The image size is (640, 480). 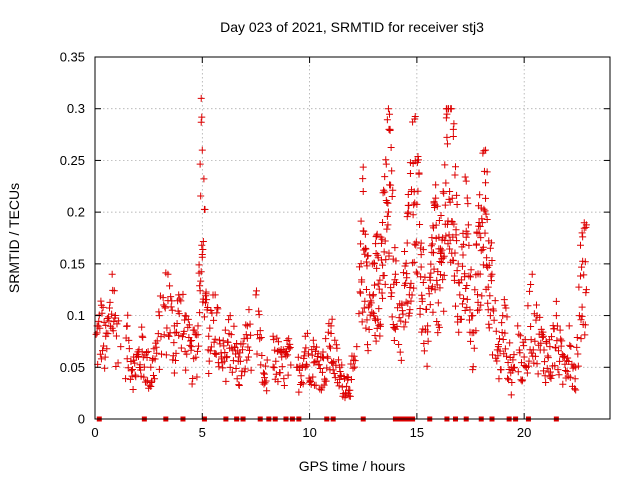 What do you see at coordinates (202, 432) in the screenshot?
I see `x-tick-label: 5` at bounding box center [202, 432].